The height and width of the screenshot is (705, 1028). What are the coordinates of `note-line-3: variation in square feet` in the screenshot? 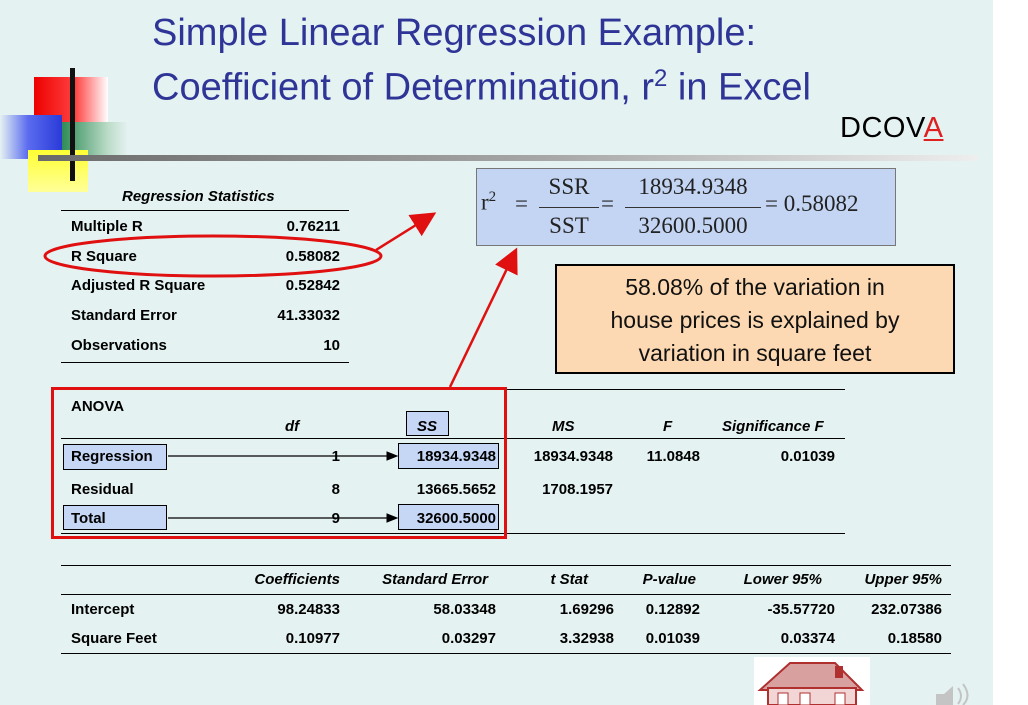 It's located at (755, 353).